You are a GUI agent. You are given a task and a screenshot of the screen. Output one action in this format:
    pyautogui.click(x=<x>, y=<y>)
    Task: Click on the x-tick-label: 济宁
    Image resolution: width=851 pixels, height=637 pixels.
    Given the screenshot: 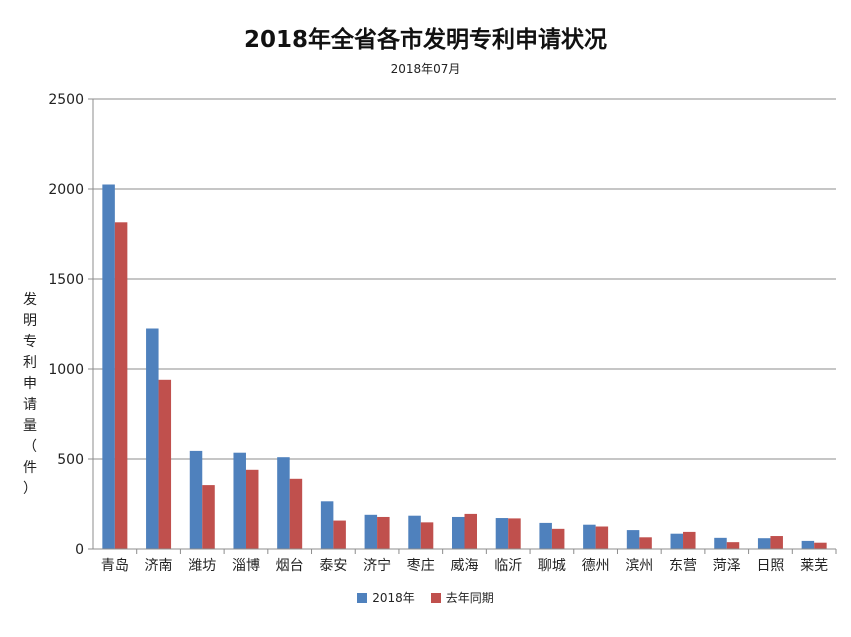 What is the action you would take?
    pyautogui.click(x=377, y=565)
    